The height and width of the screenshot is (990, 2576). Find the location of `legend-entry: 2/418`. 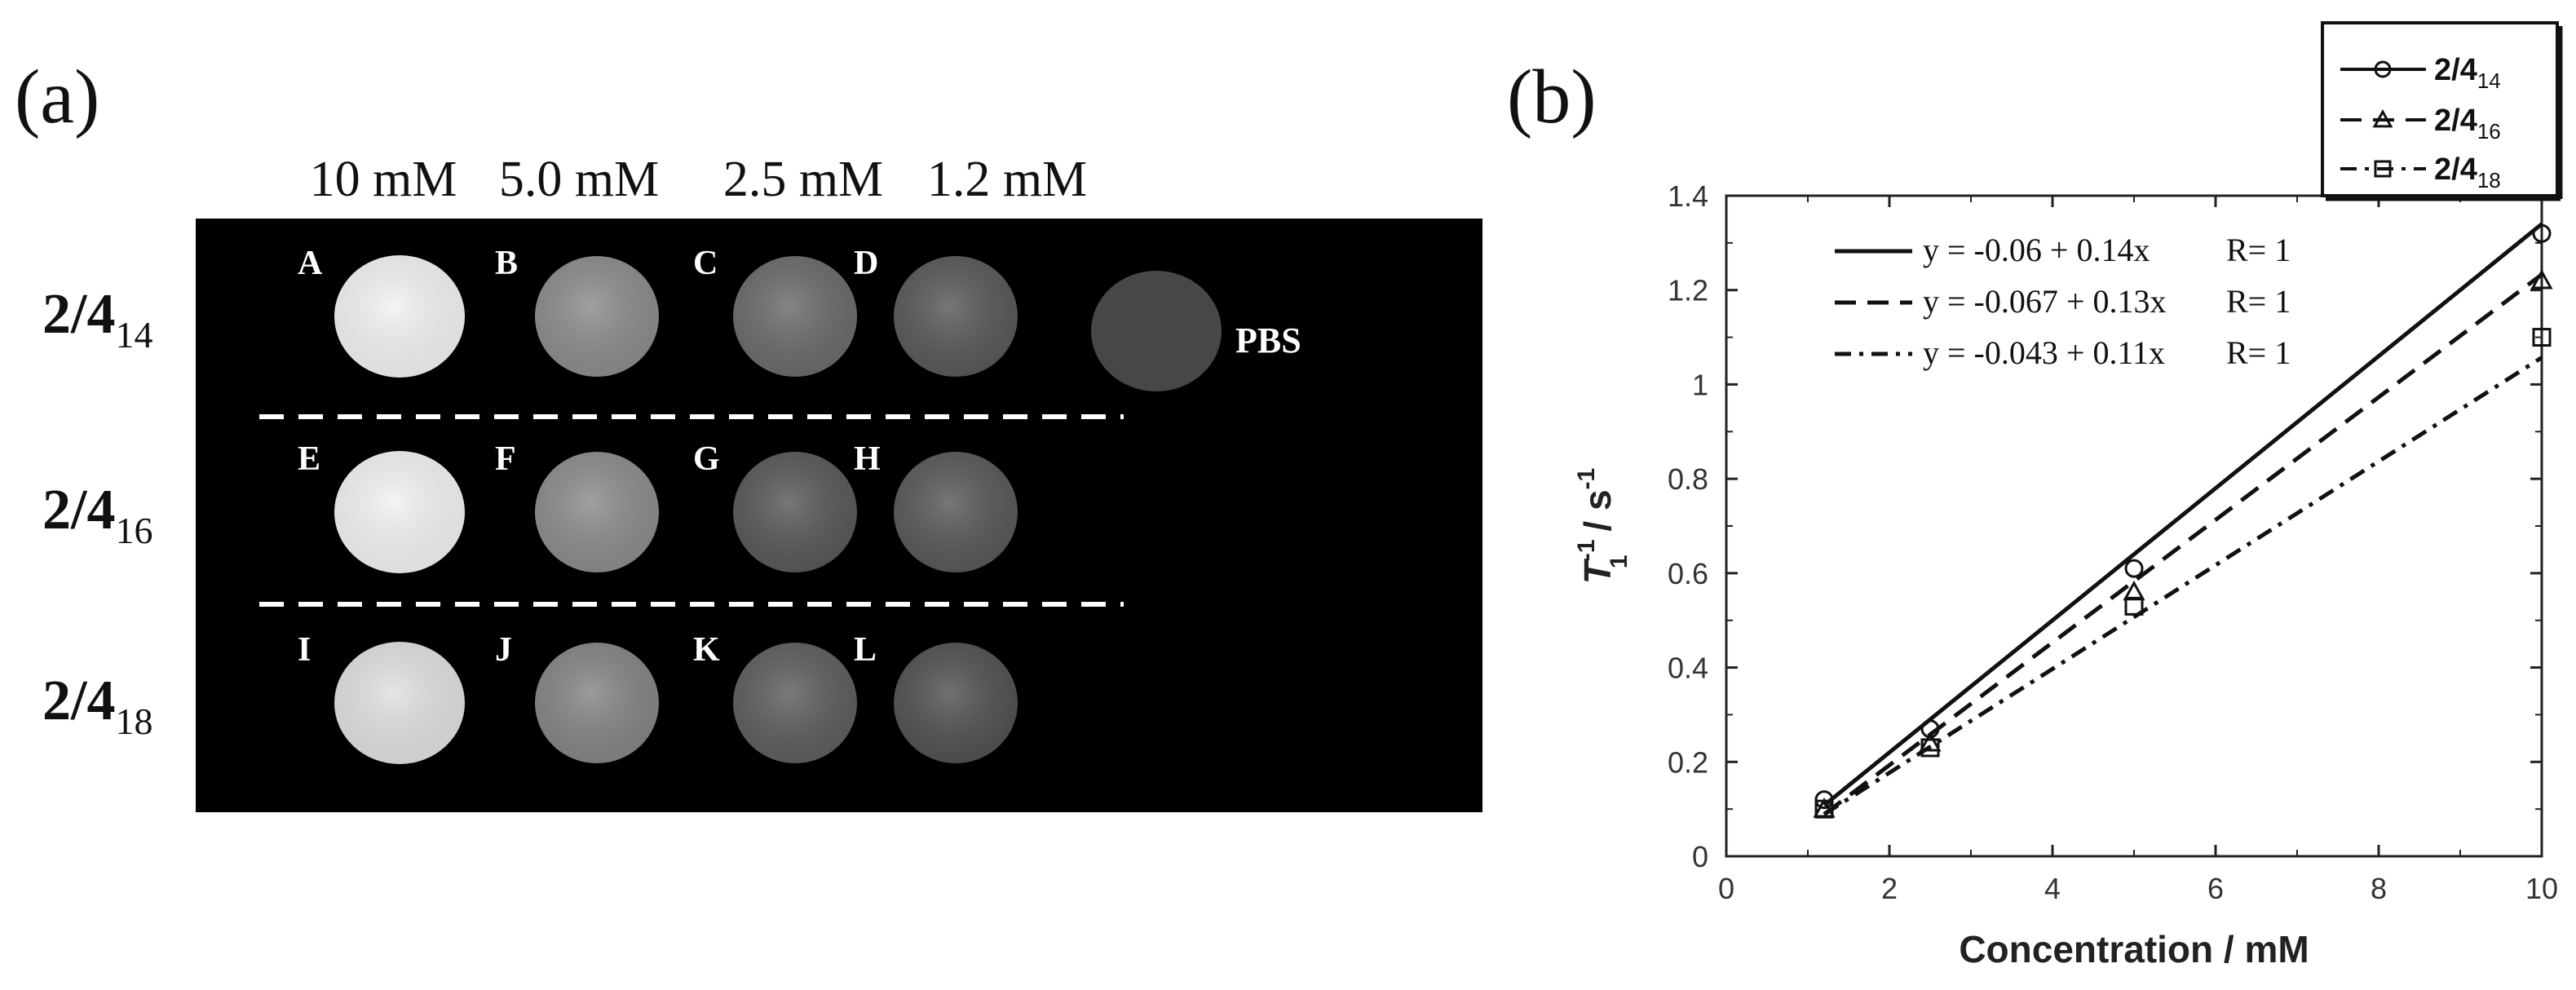

legend-entry: 2/418 is located at coordinates (2467, 172).